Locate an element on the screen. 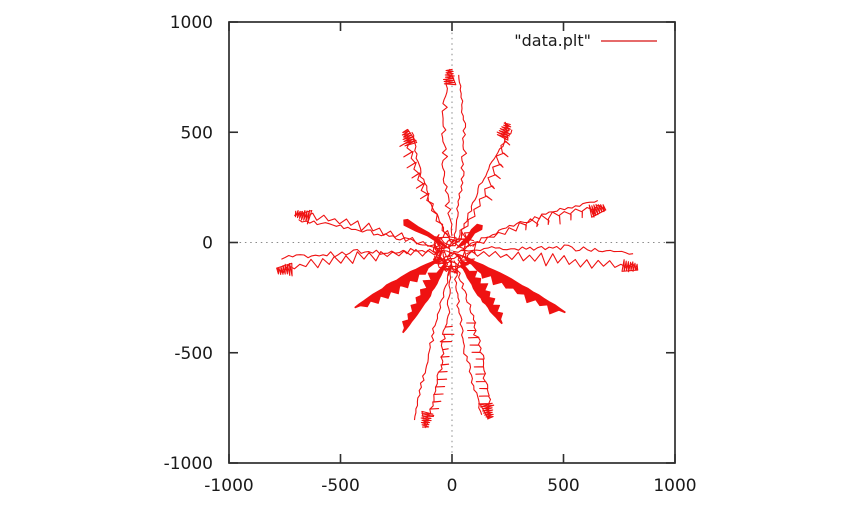 The image size is (854, 512). y-tick-label: 500 is located at coordinates (197, 133).